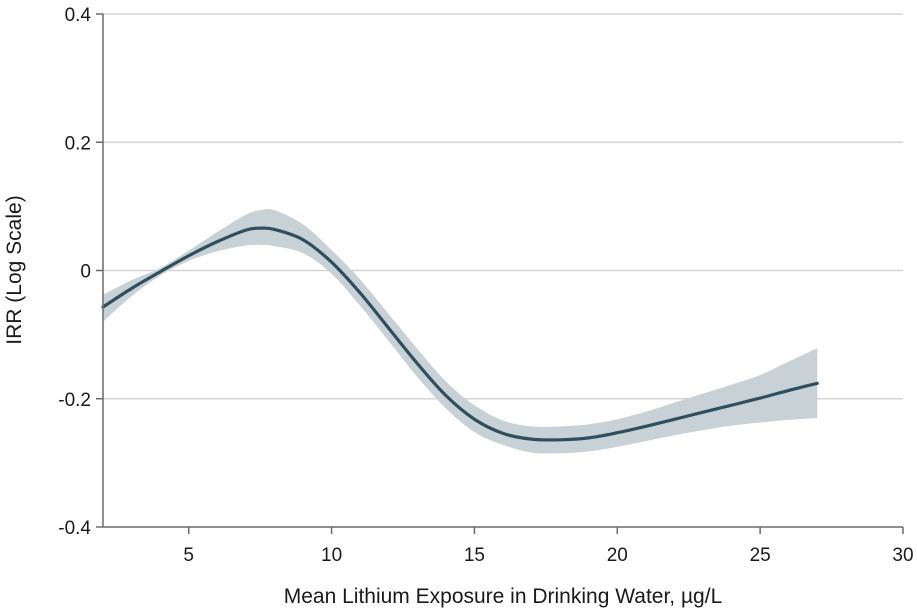 The image size is (917, 610). What do you see at coordinates (760, 555) in the screenshot?
I see `x-tick-label-4: 25` at bounding box center [760, 555].